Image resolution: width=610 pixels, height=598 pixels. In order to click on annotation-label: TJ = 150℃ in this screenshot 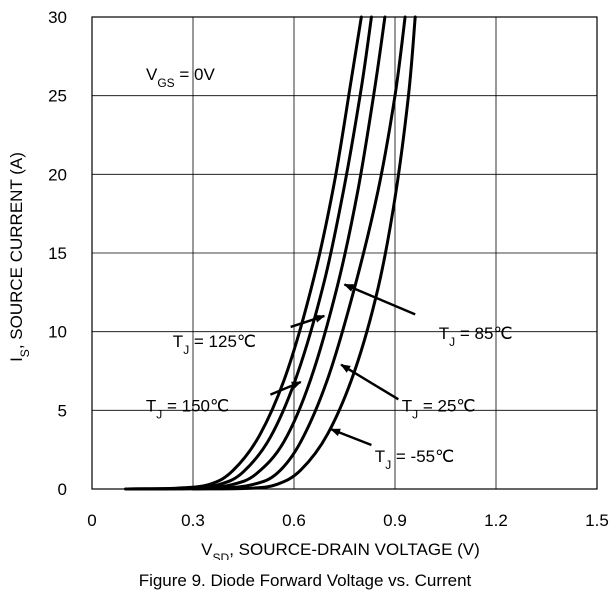, I will do `click(187, 409)`.